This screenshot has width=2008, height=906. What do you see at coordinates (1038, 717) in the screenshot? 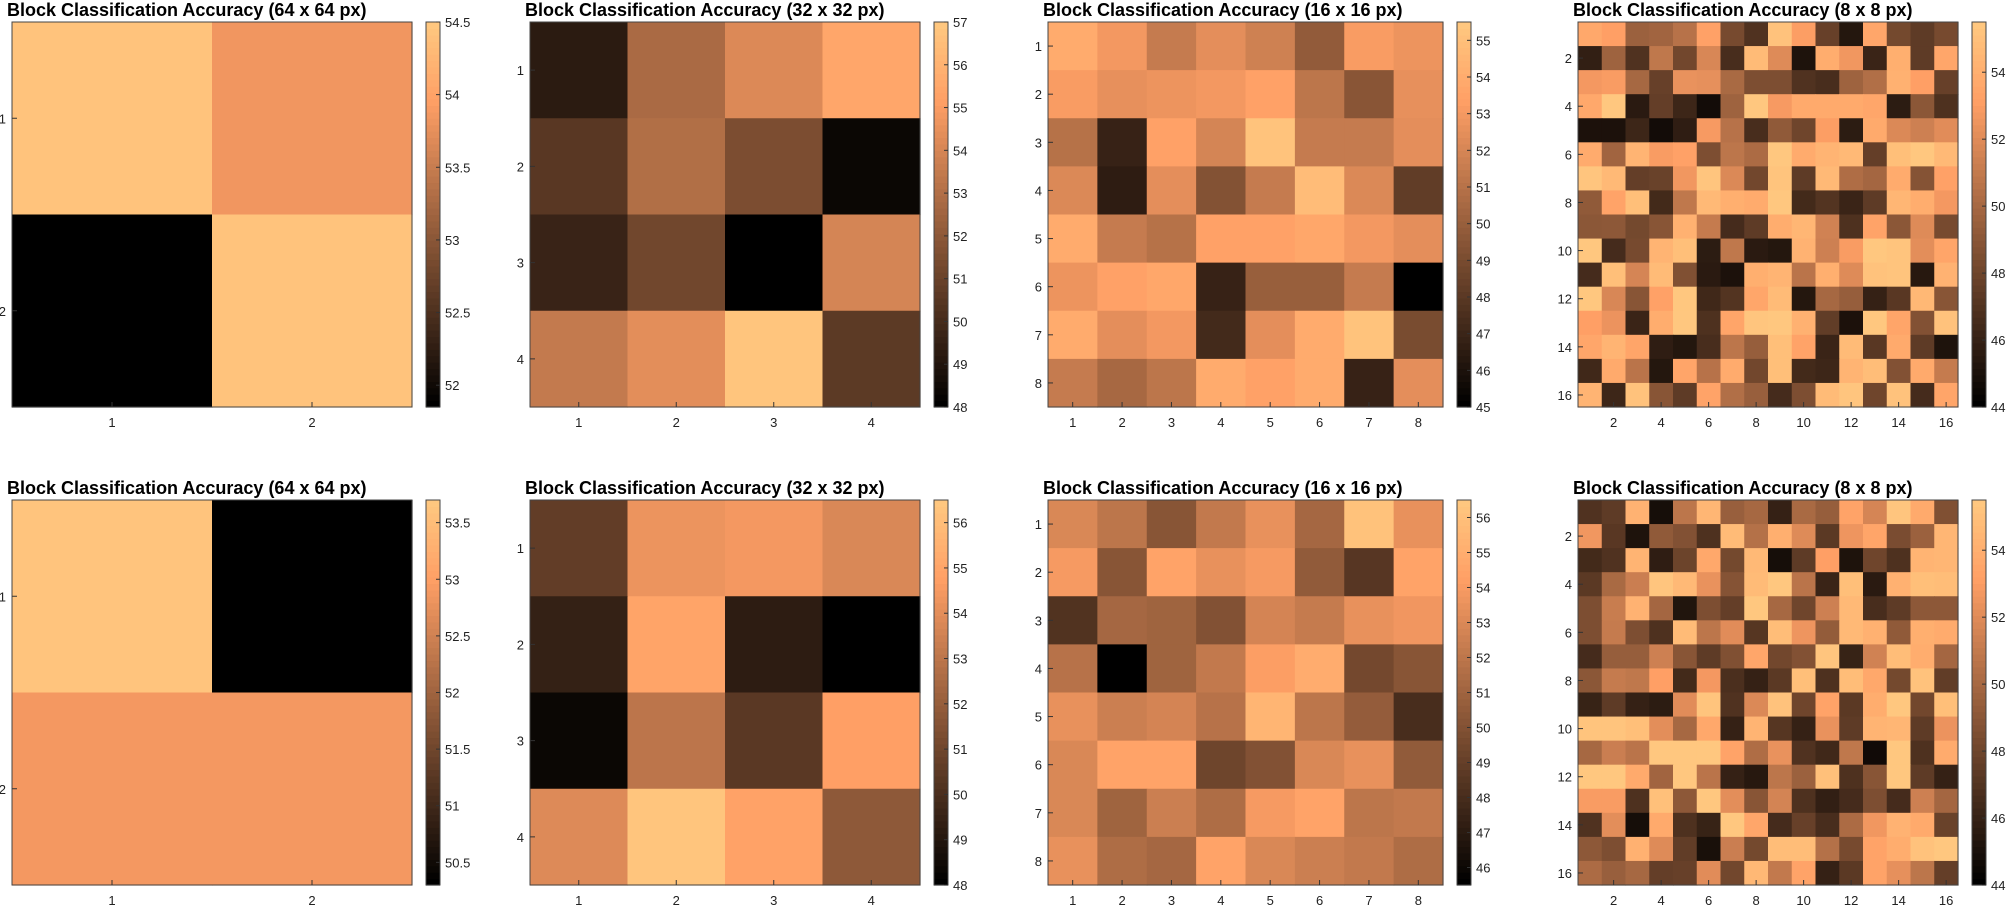
I see `y-tick-label: 5` at bounding box center [1038, 717].